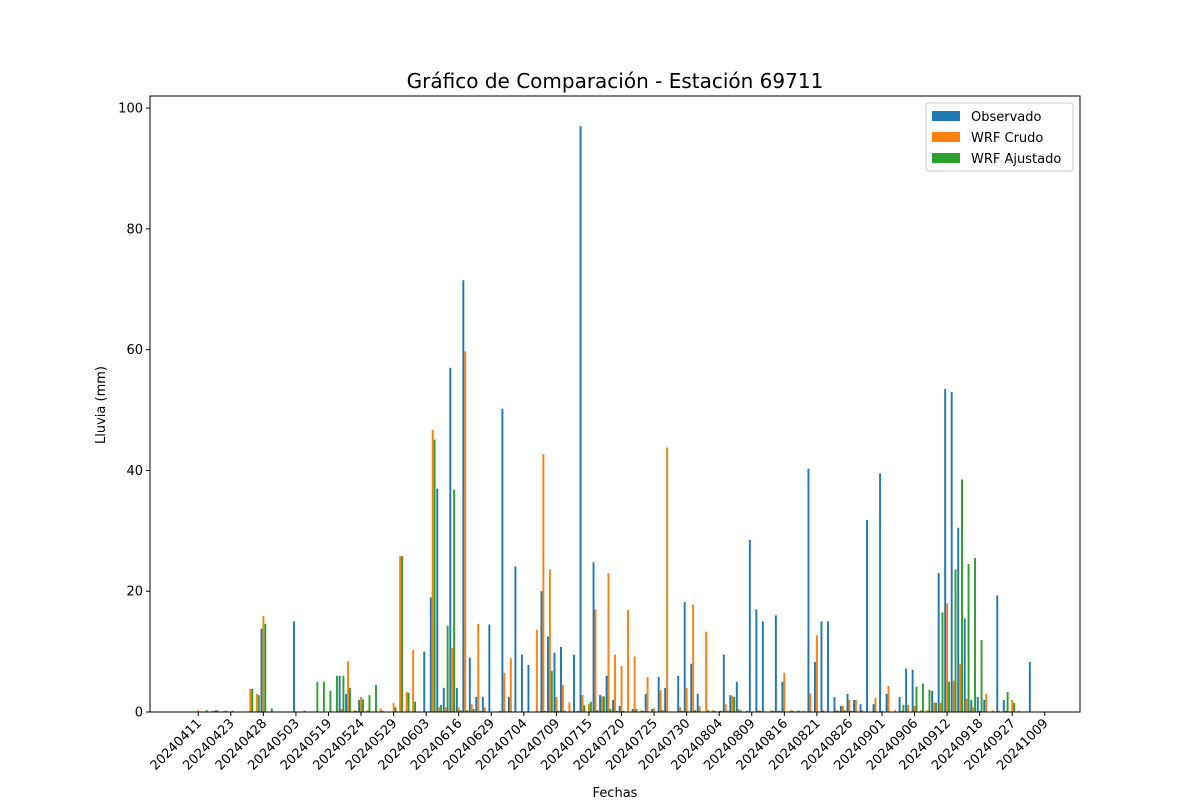 Image resolution: width=1200 pixels, height=800 pixels. What do you see at coordinates (134, 229) in the screenshot?
I see `y-tick-label: 80` at bounding box center [134, 229].